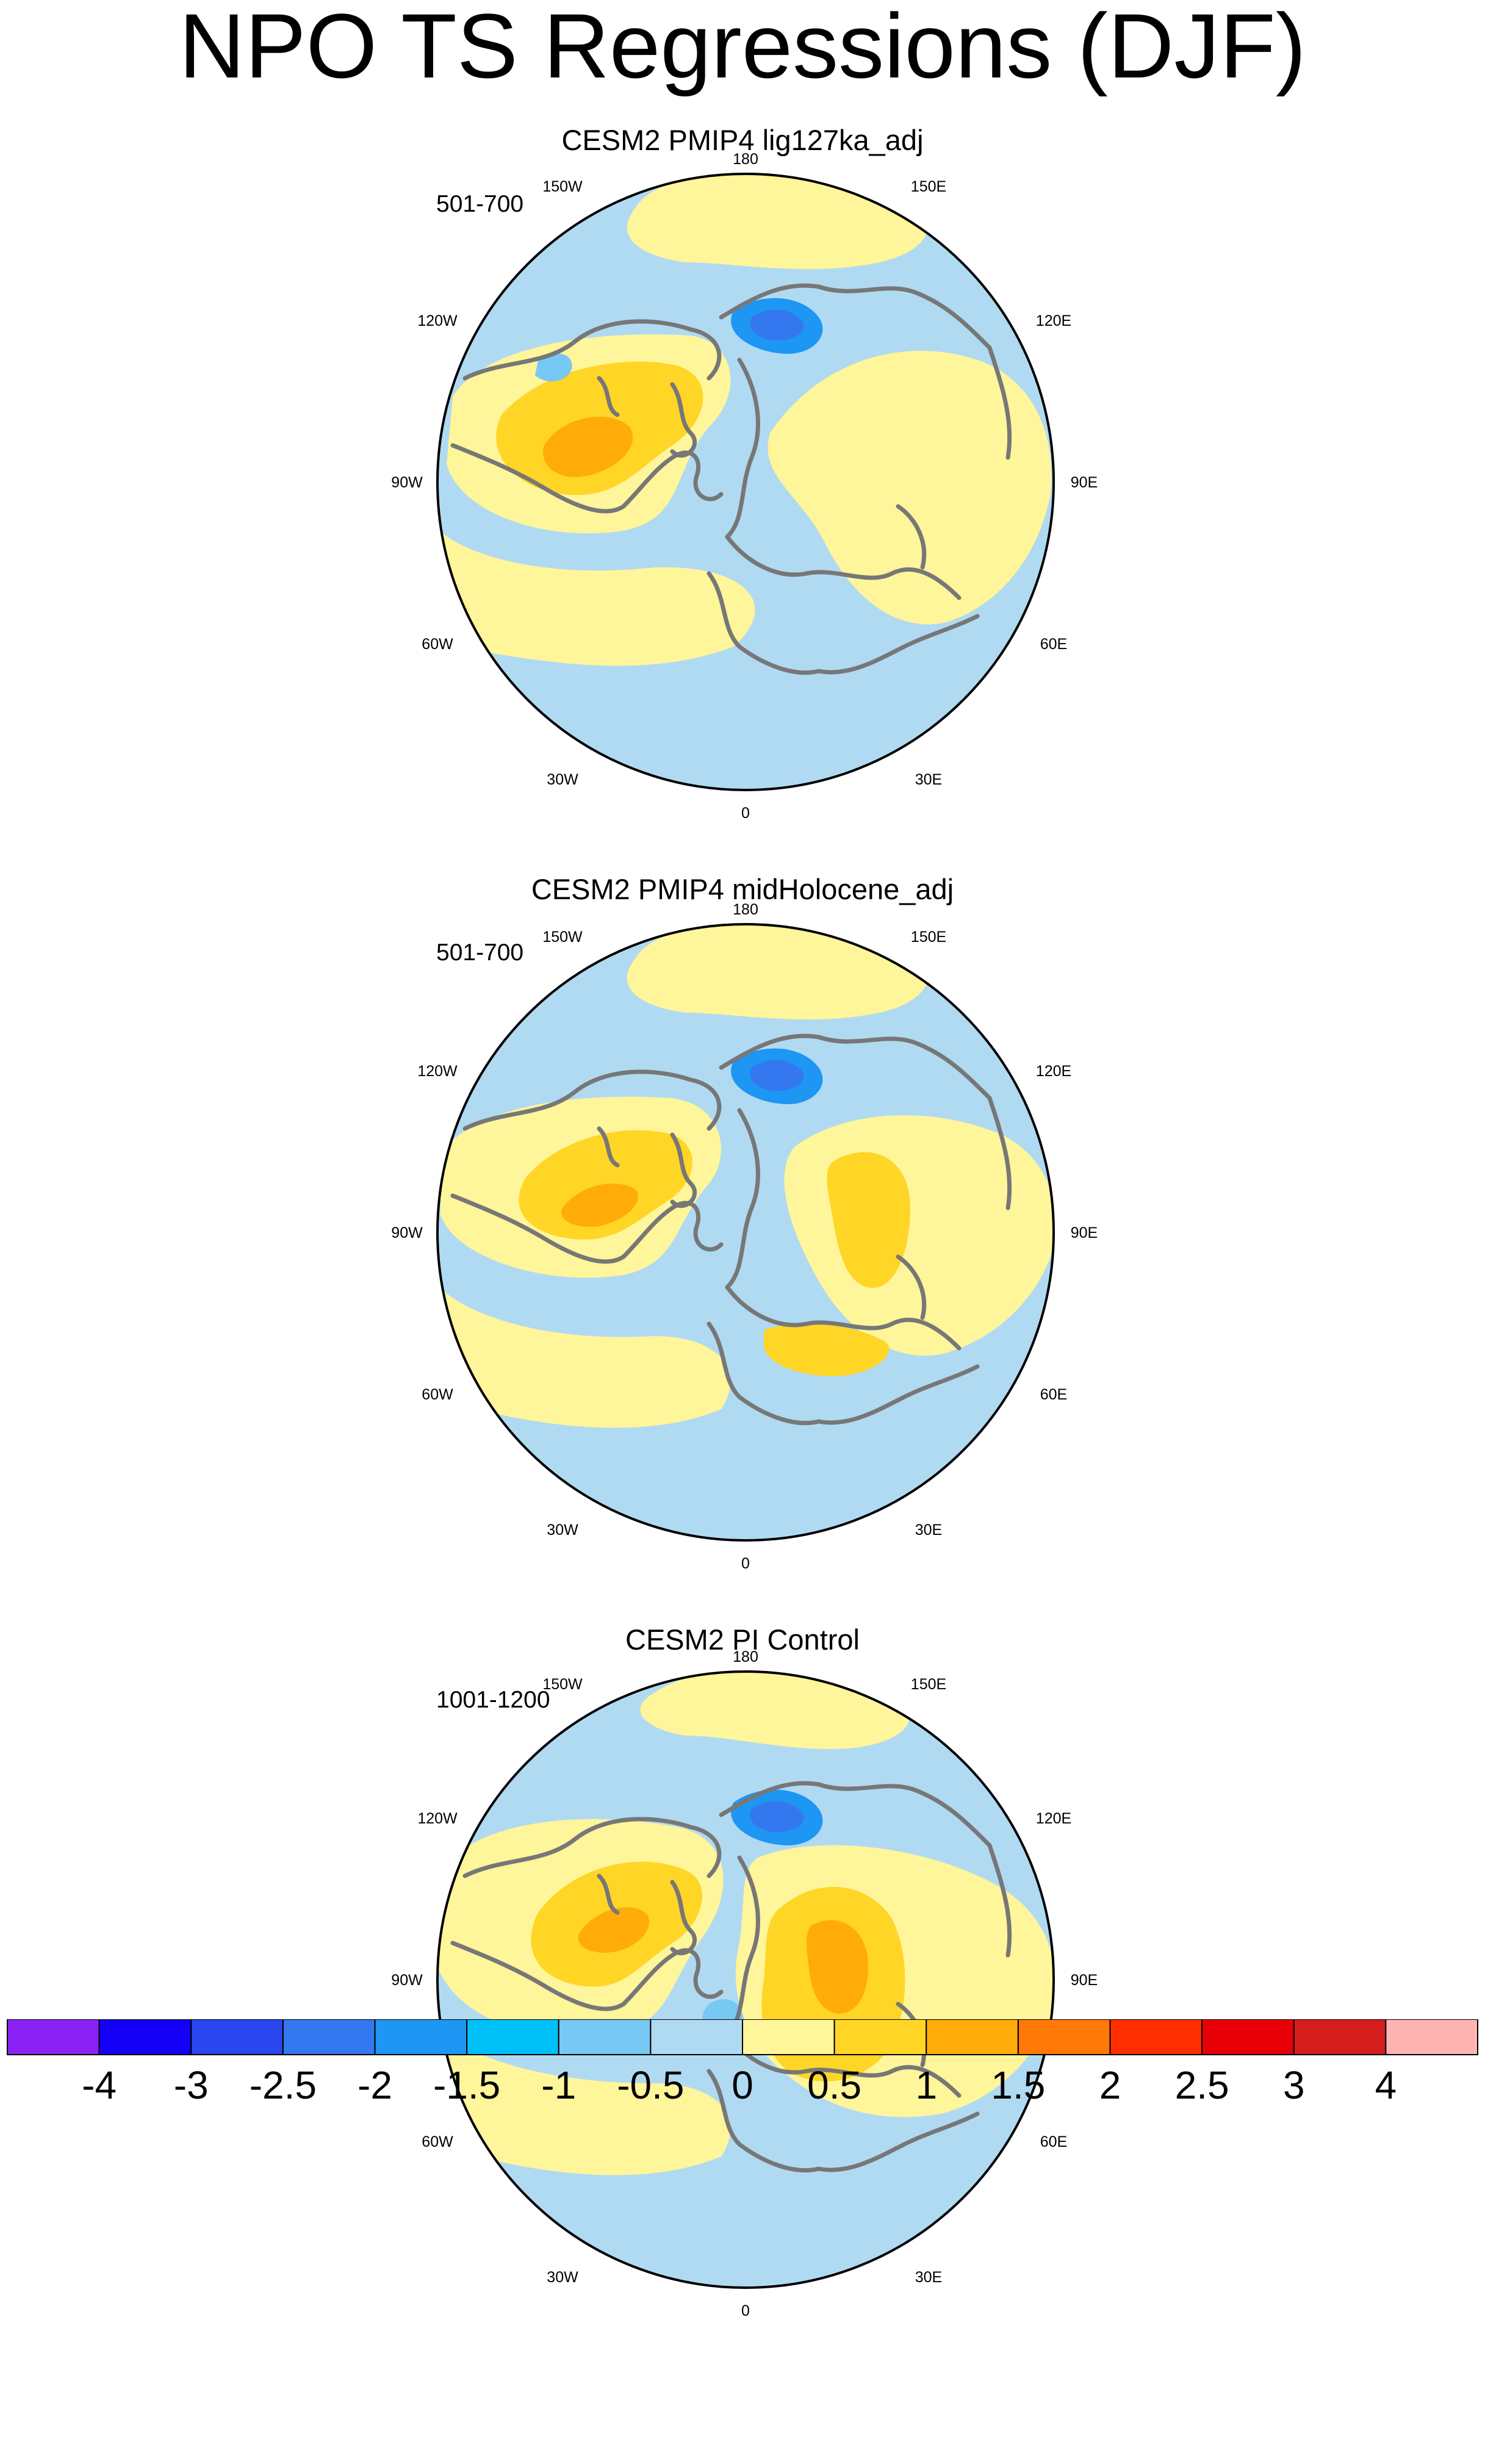 This screenshot has width=1485, height=2464. What do you see at coordinates (375, 2085) in the screenshot?
I see `colorbar-label: -2` at bounding box center [375, 2085].